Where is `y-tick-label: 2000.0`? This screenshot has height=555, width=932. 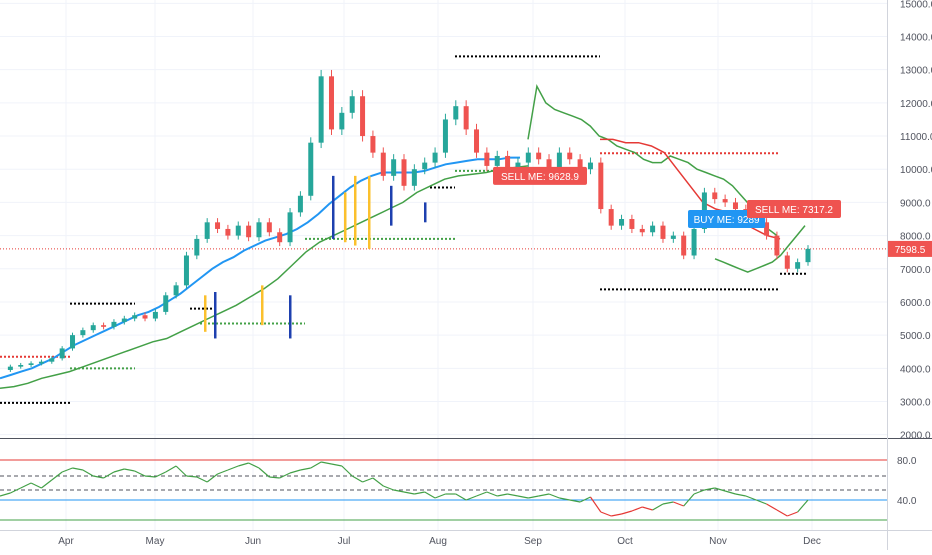
y-tick-label: 2000.0 is located at coordinates (915, 436).